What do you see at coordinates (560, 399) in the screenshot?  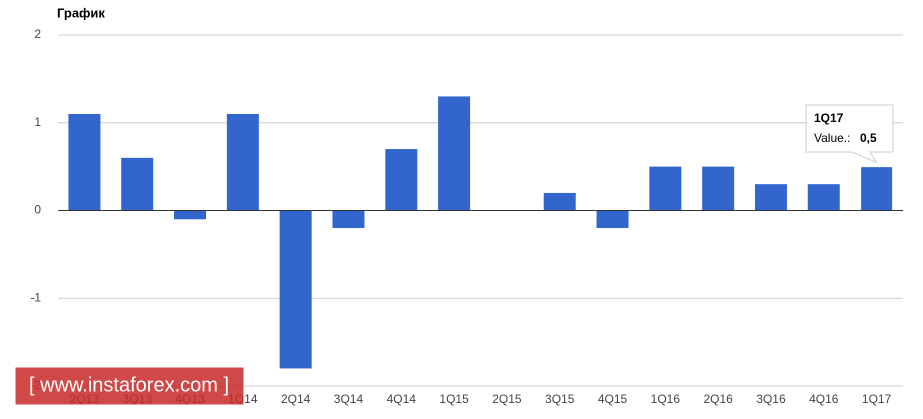 I see `x-tick-label: 3Q15` at bounding box center [560, 399].